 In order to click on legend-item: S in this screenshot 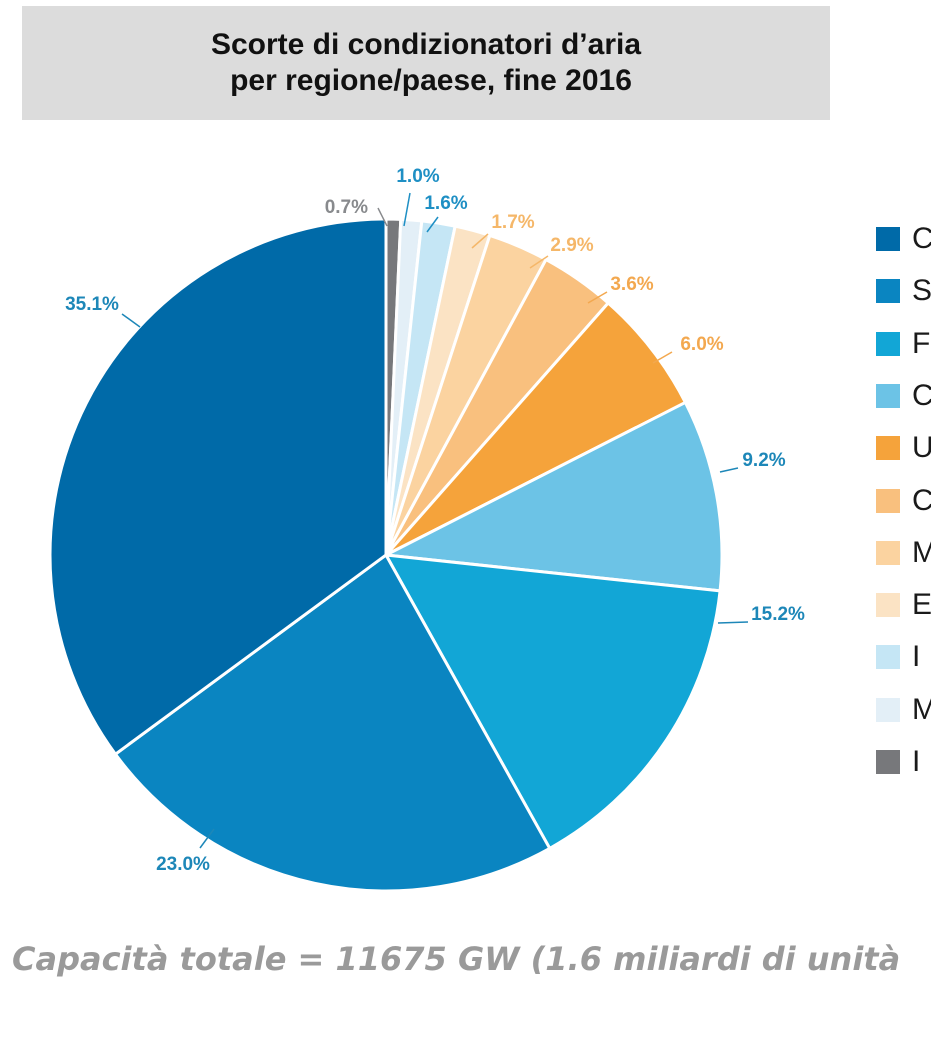, I will do `click(903, 291)`.